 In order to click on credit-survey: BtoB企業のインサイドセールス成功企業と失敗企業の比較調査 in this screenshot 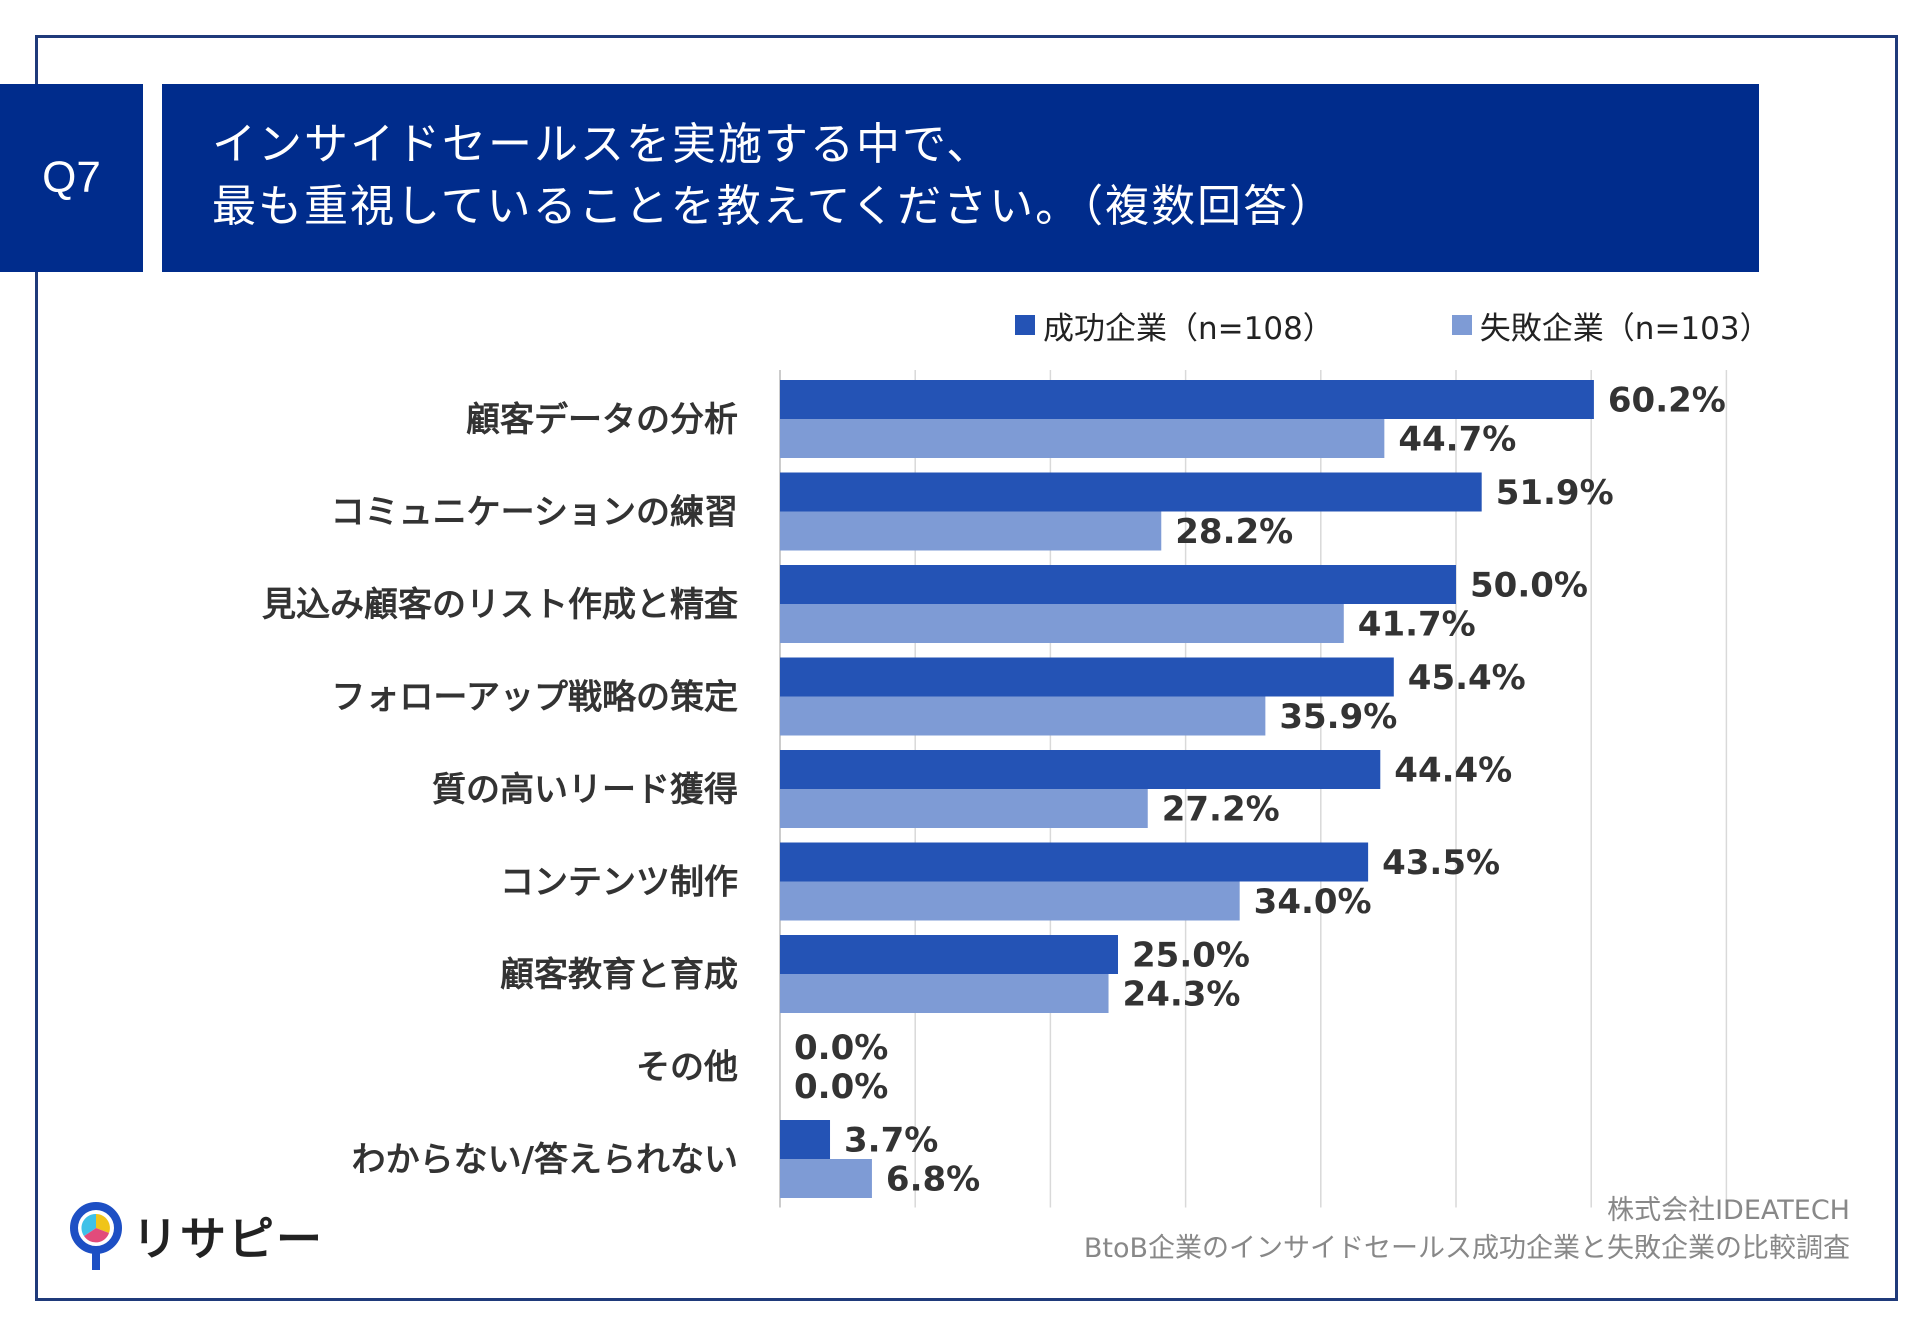, I will do `click(1466, 1248)`.